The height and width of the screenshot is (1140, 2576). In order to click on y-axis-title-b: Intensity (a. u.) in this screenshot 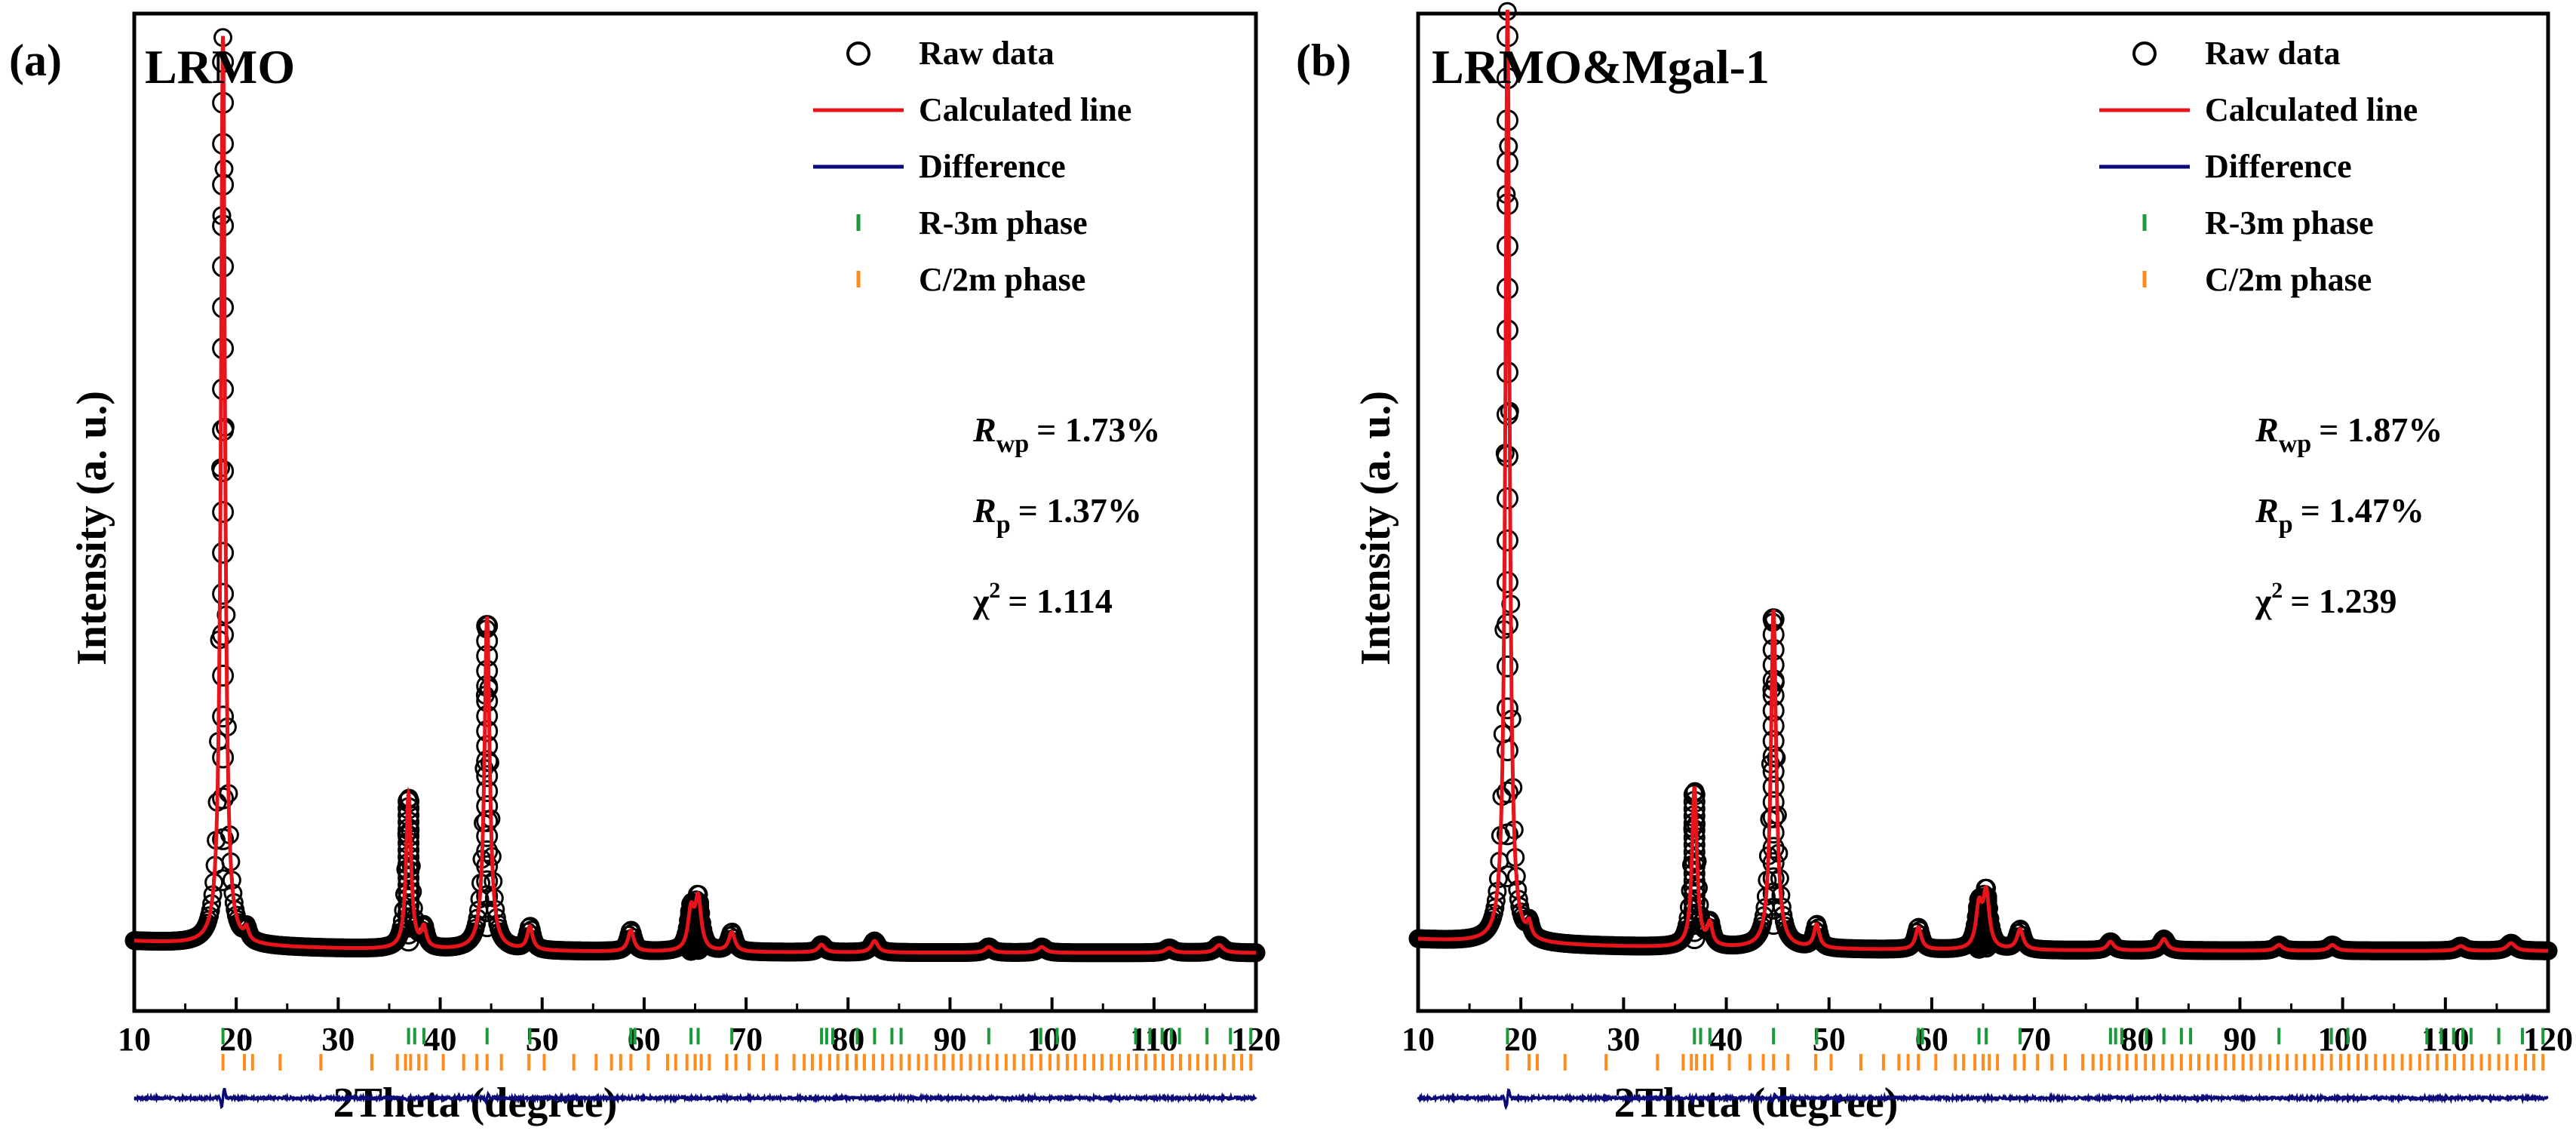, I will do `click(1375, 528)`.